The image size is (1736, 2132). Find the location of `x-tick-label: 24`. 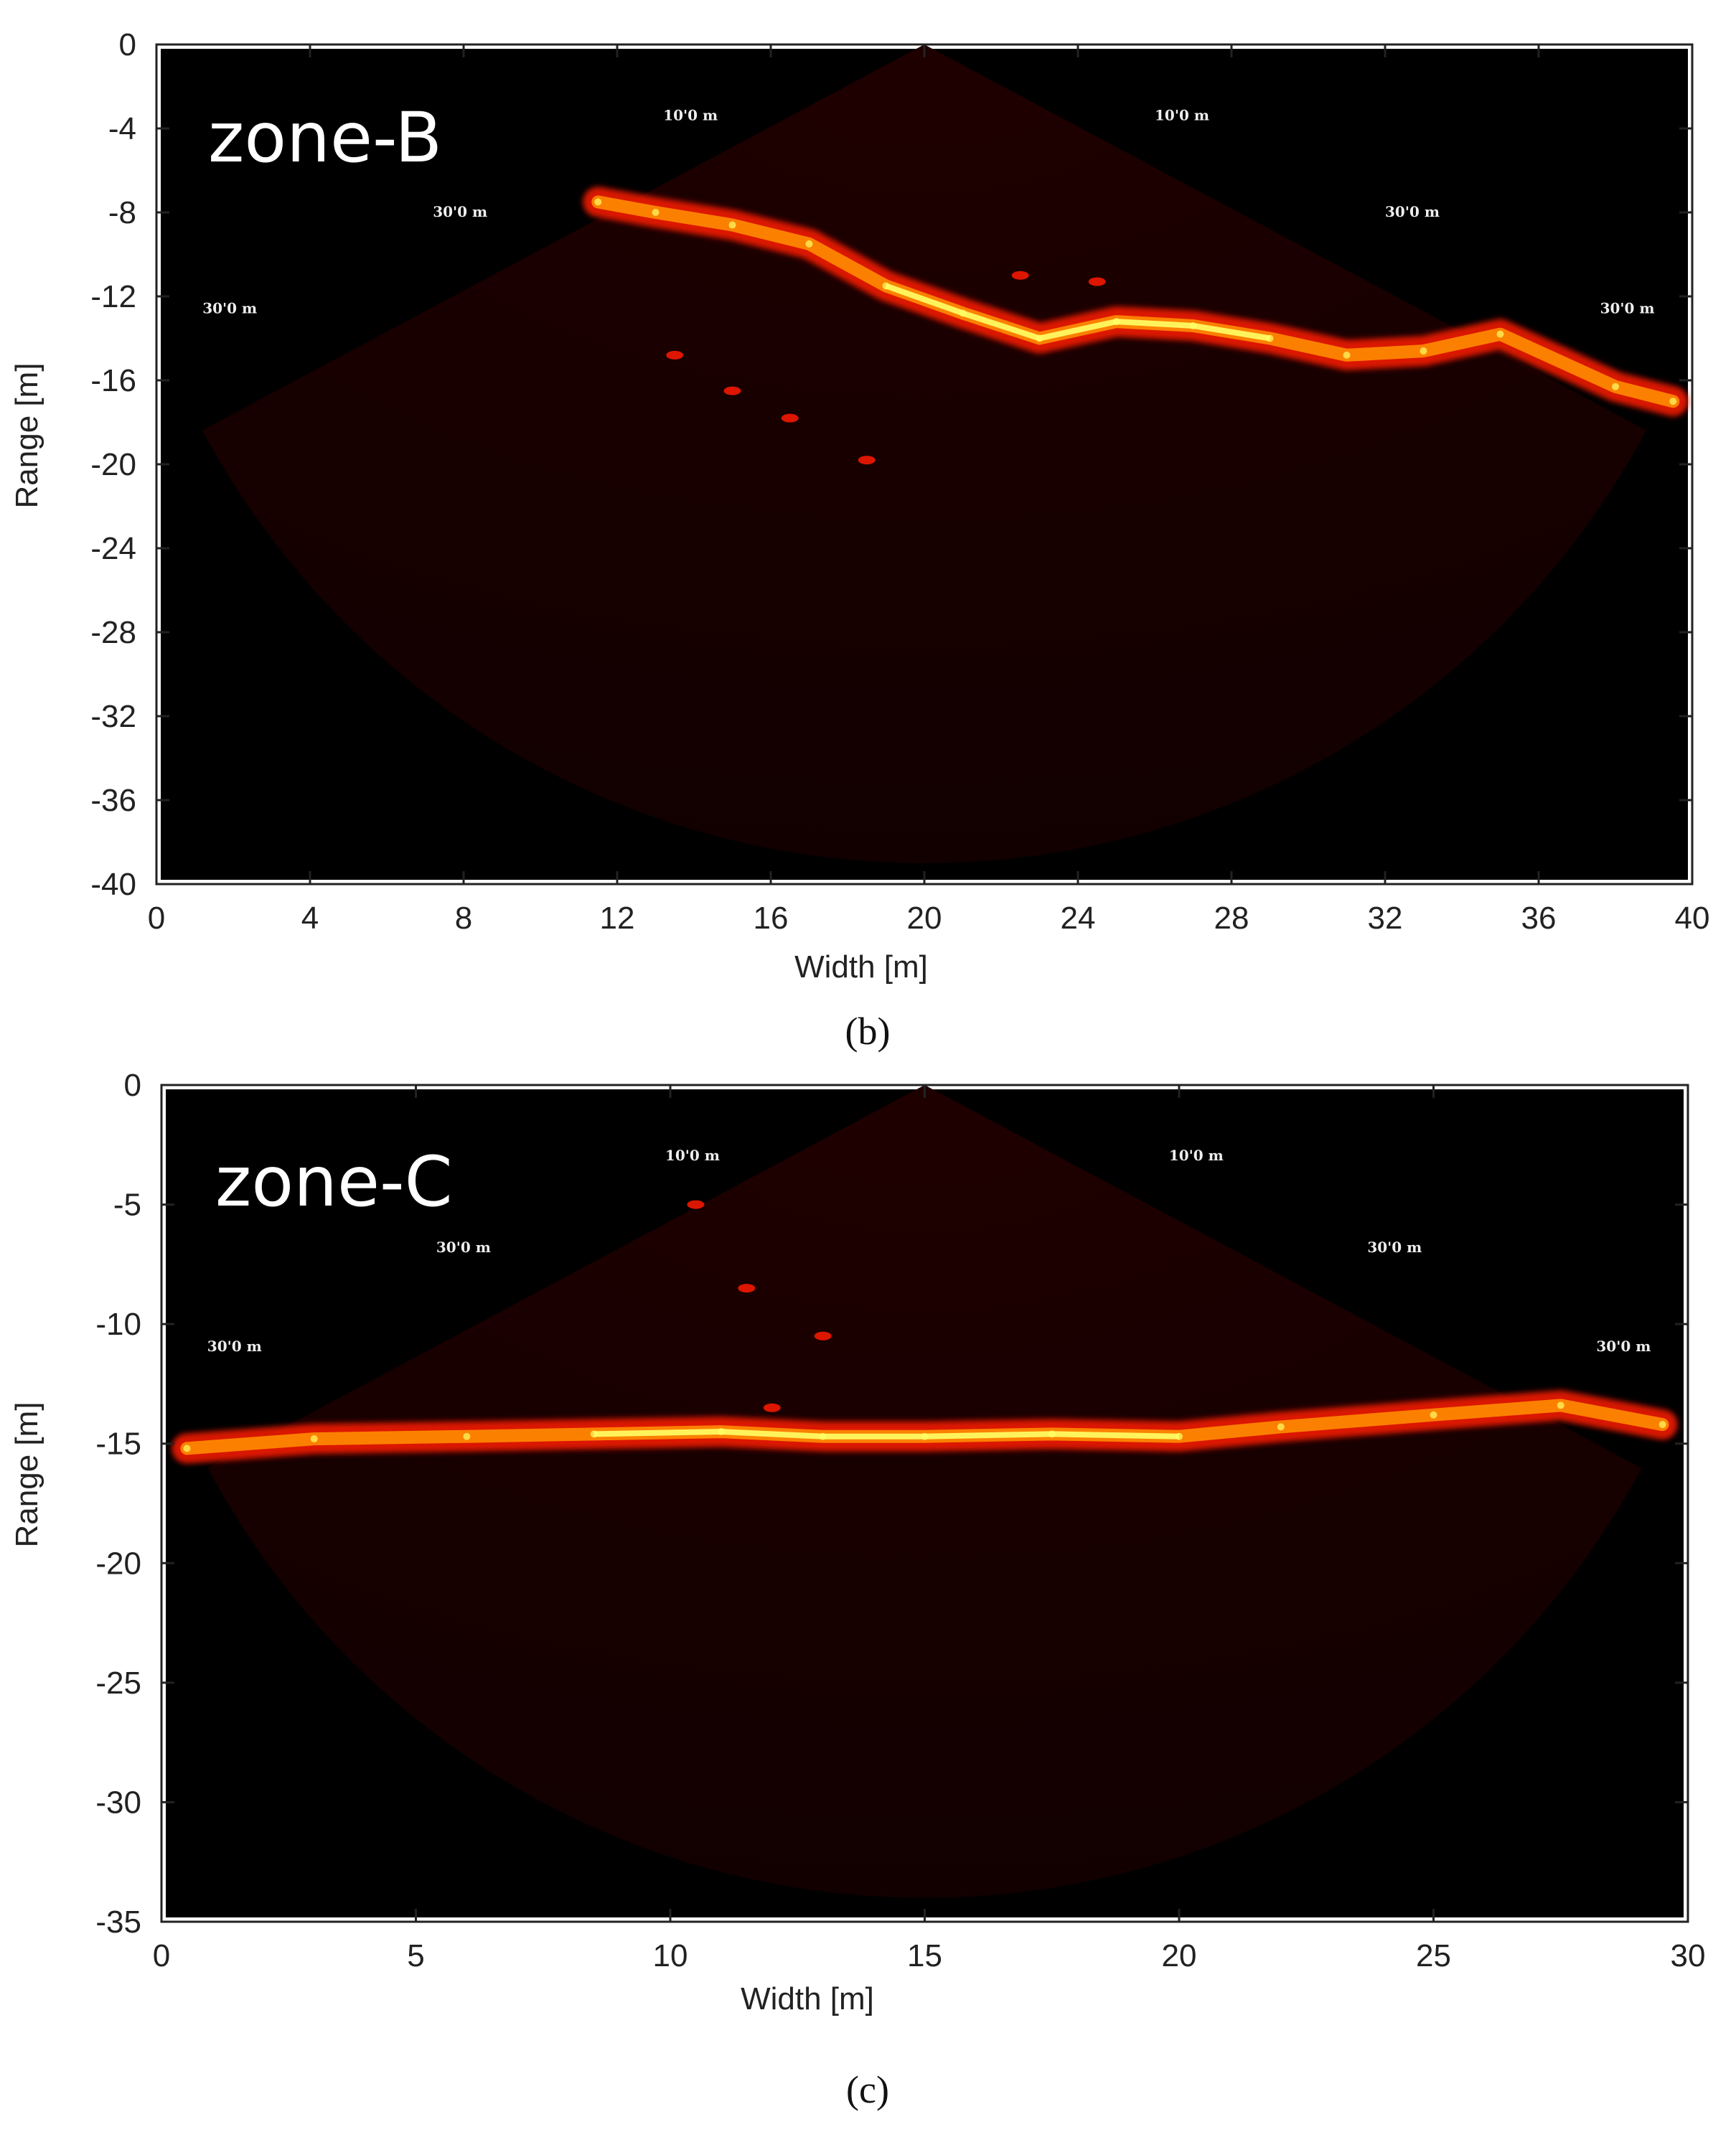

x-tick-label: 24 is located at coordinates (1078, 918).